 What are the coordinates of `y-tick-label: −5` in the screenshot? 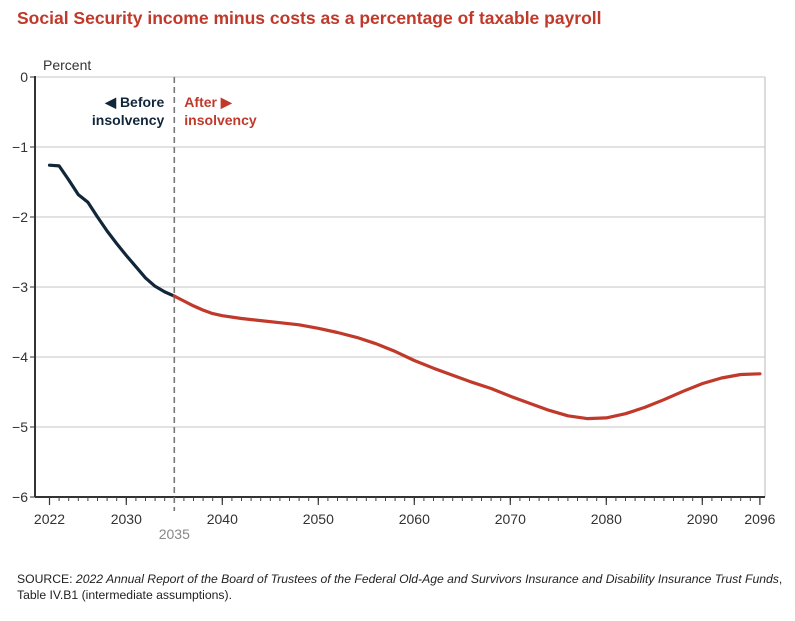 It's located at (20, 427).